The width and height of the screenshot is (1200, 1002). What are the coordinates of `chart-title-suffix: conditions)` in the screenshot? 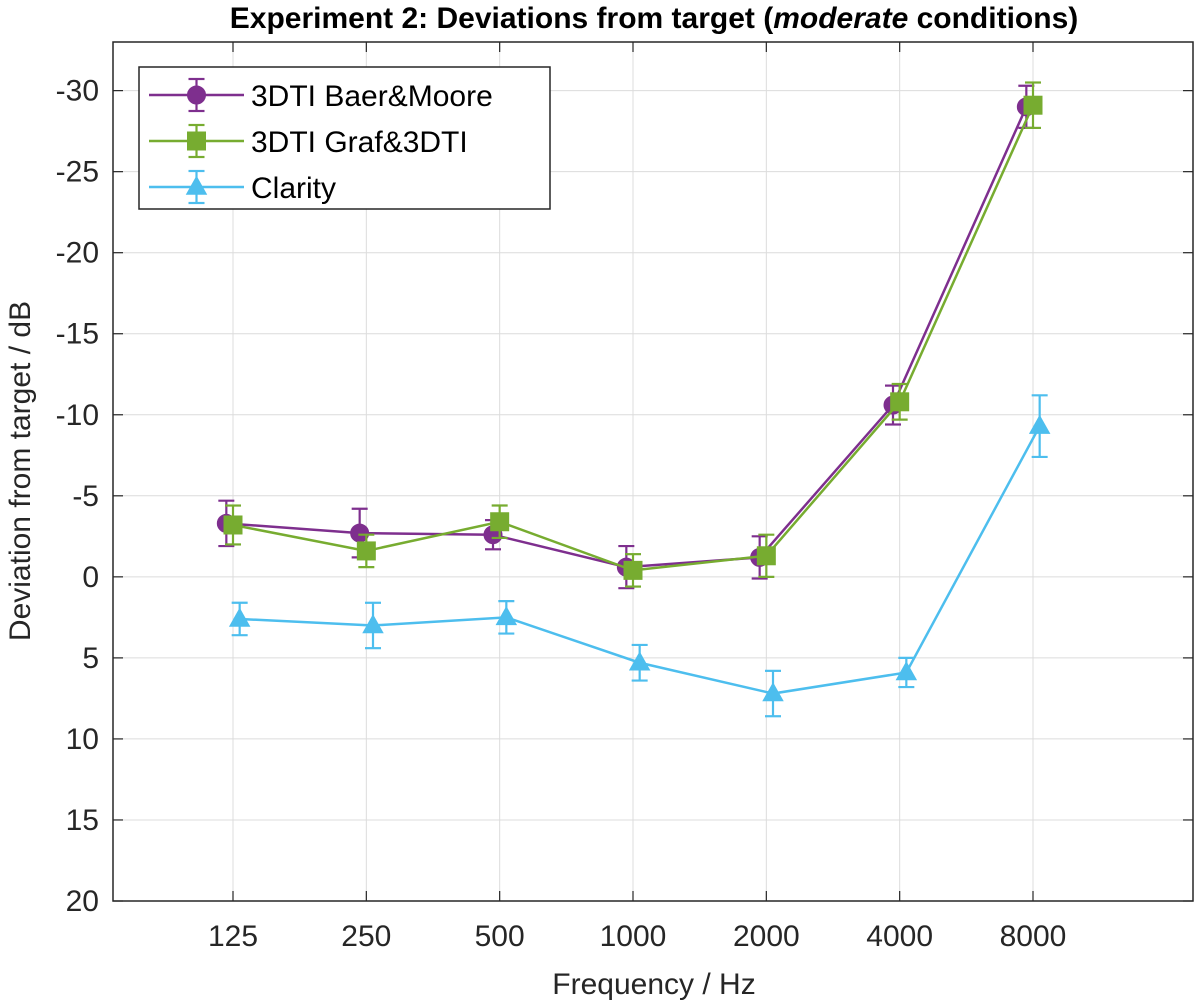 It's located at (993, 18).